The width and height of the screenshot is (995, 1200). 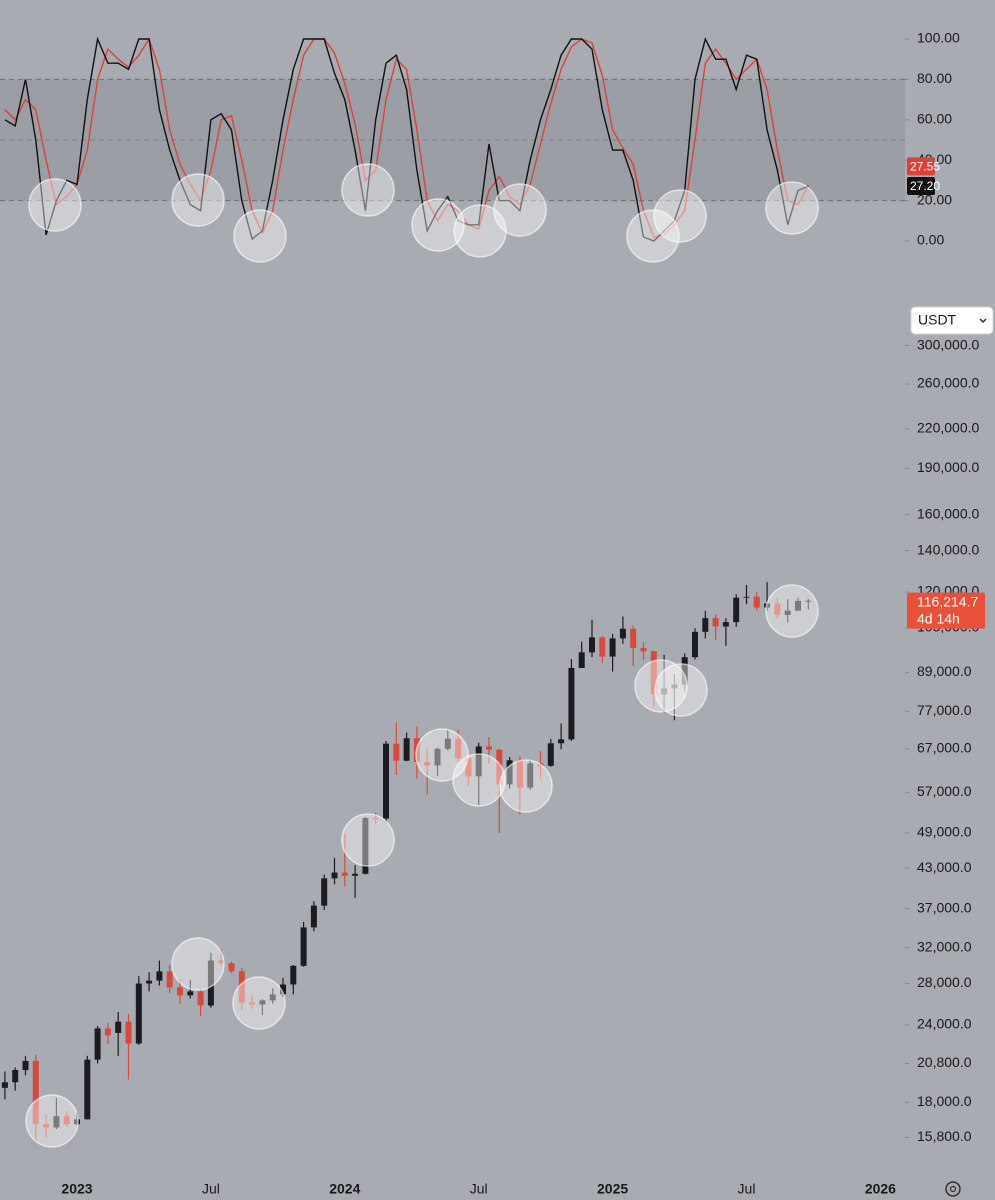 What do you see at coordinates (944, 946) in the screenshot?
I see `y-tick-label: 32,000.0` at bounding box center [944, 946].